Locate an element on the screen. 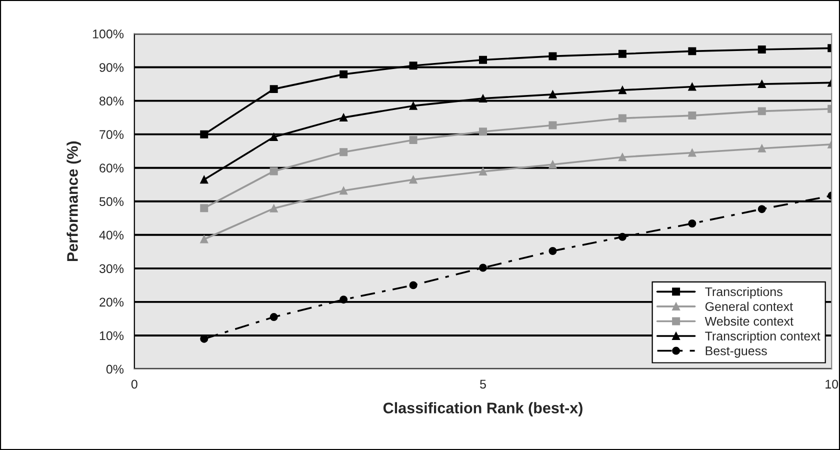  y-tick-label: 50% is located at coordinates (111, 201).